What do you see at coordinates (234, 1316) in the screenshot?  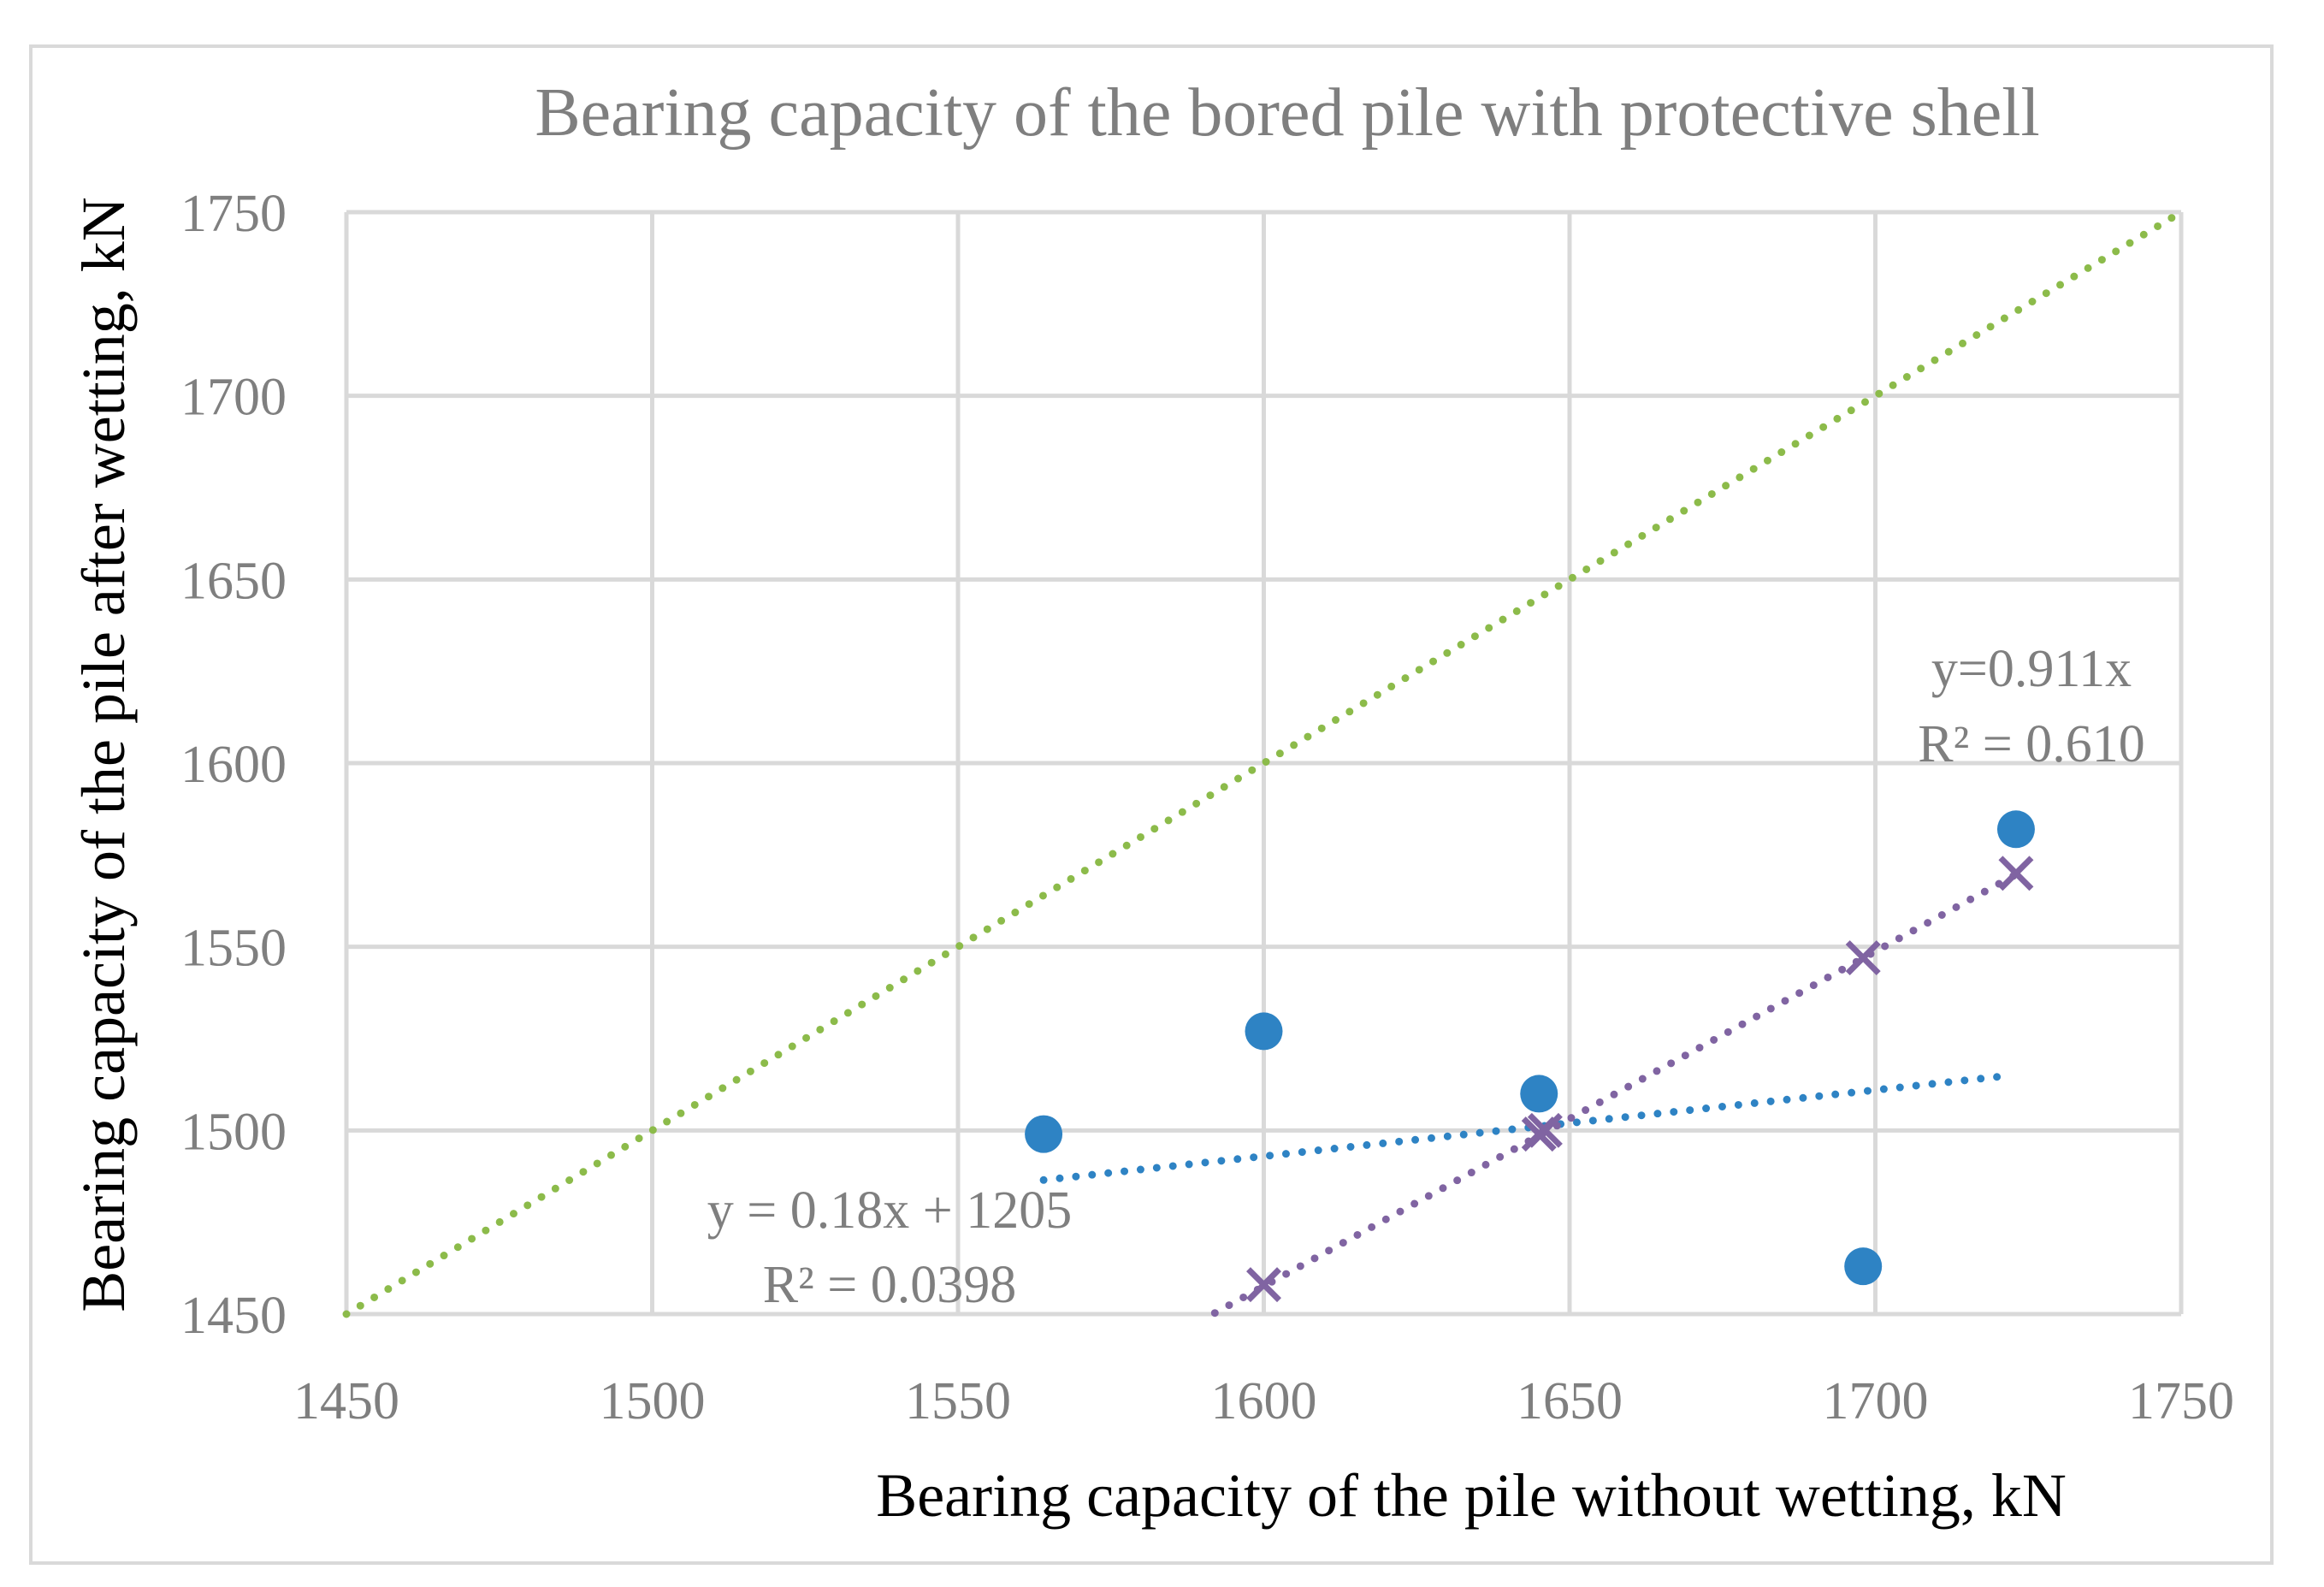 I see `y-tick-label: 1450` at bounding box center [234, 1316].